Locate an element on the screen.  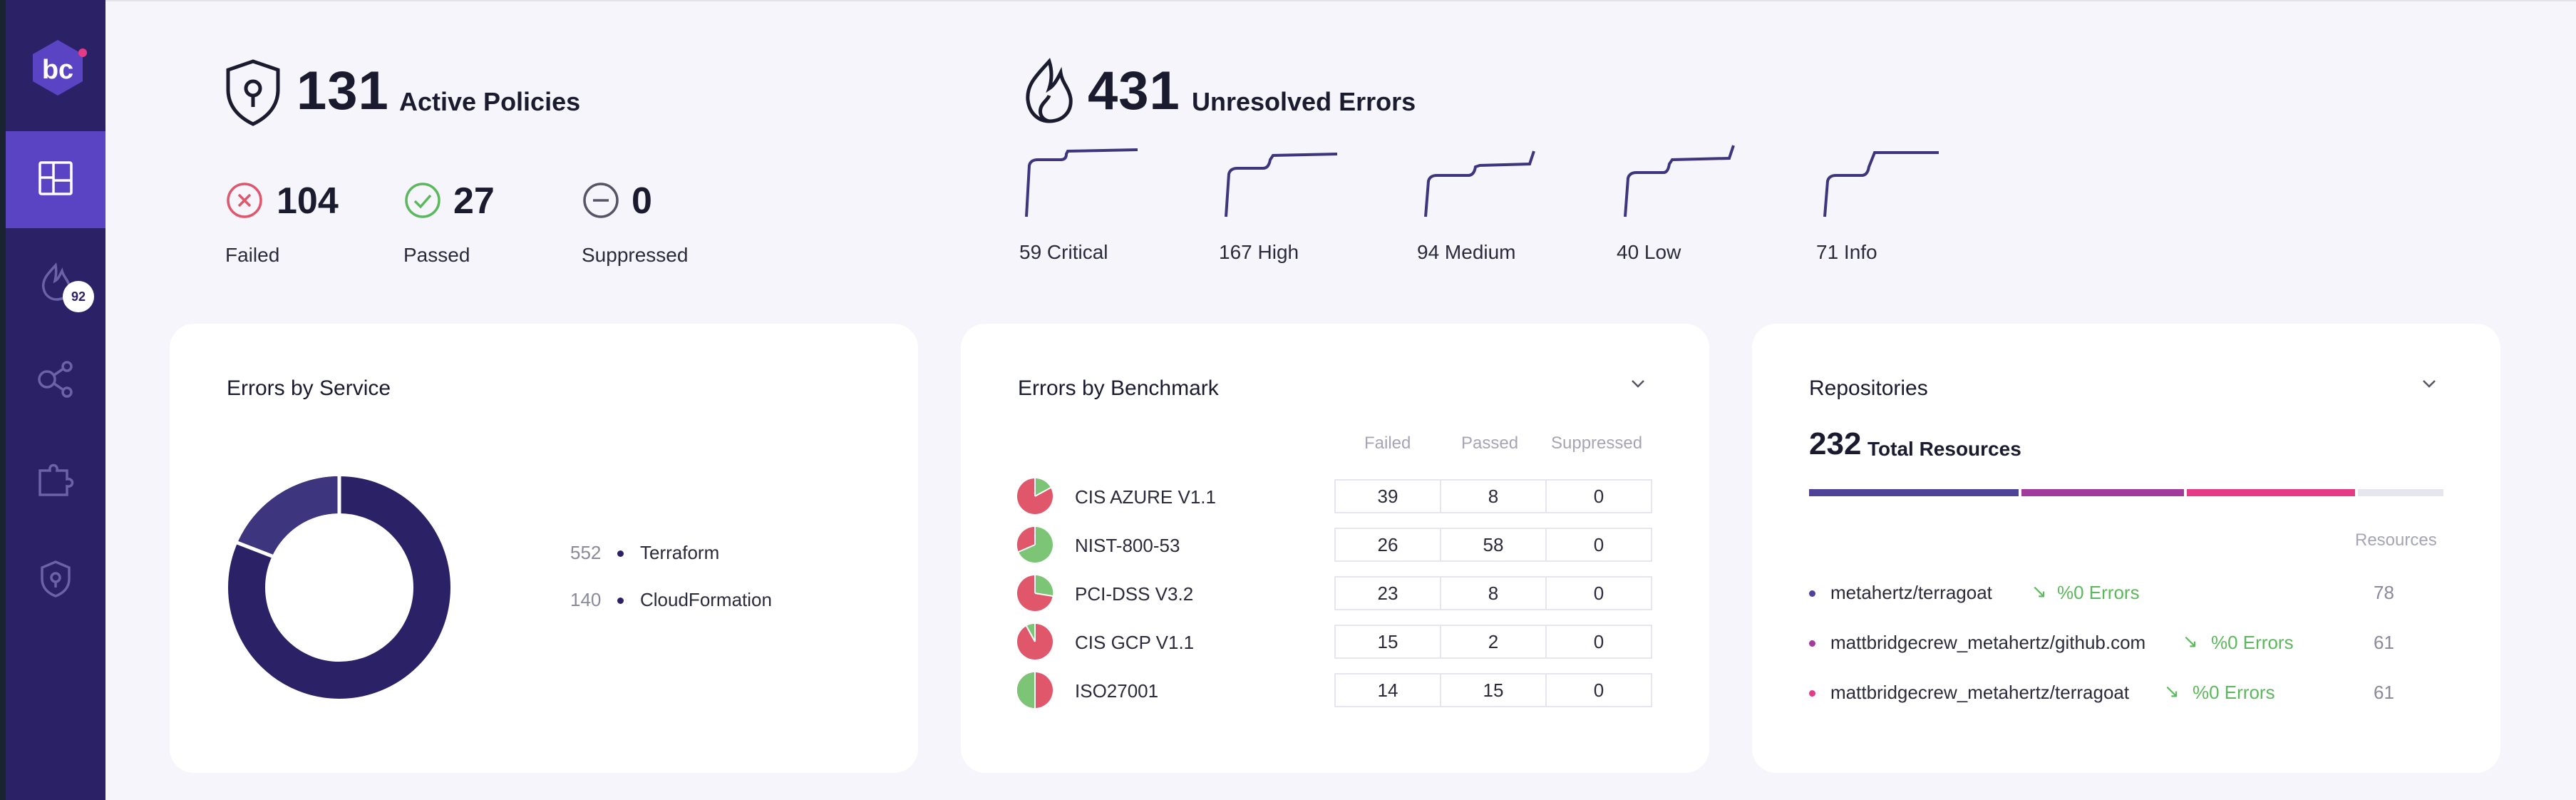
puzzle-icon is located at coordinates (56, 481).